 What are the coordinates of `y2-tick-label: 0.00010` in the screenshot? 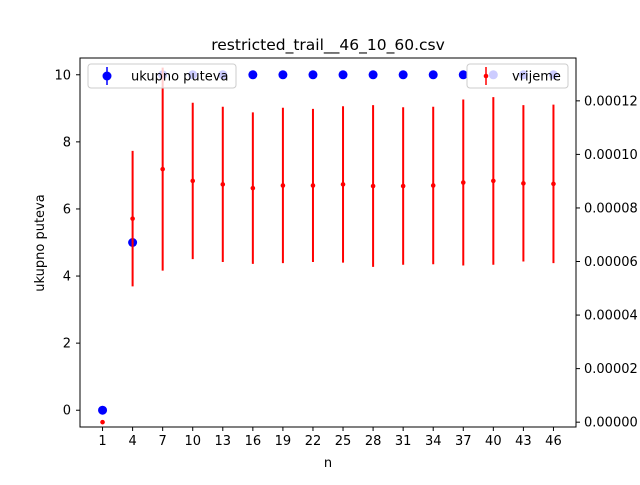 It's located at (611, 155).